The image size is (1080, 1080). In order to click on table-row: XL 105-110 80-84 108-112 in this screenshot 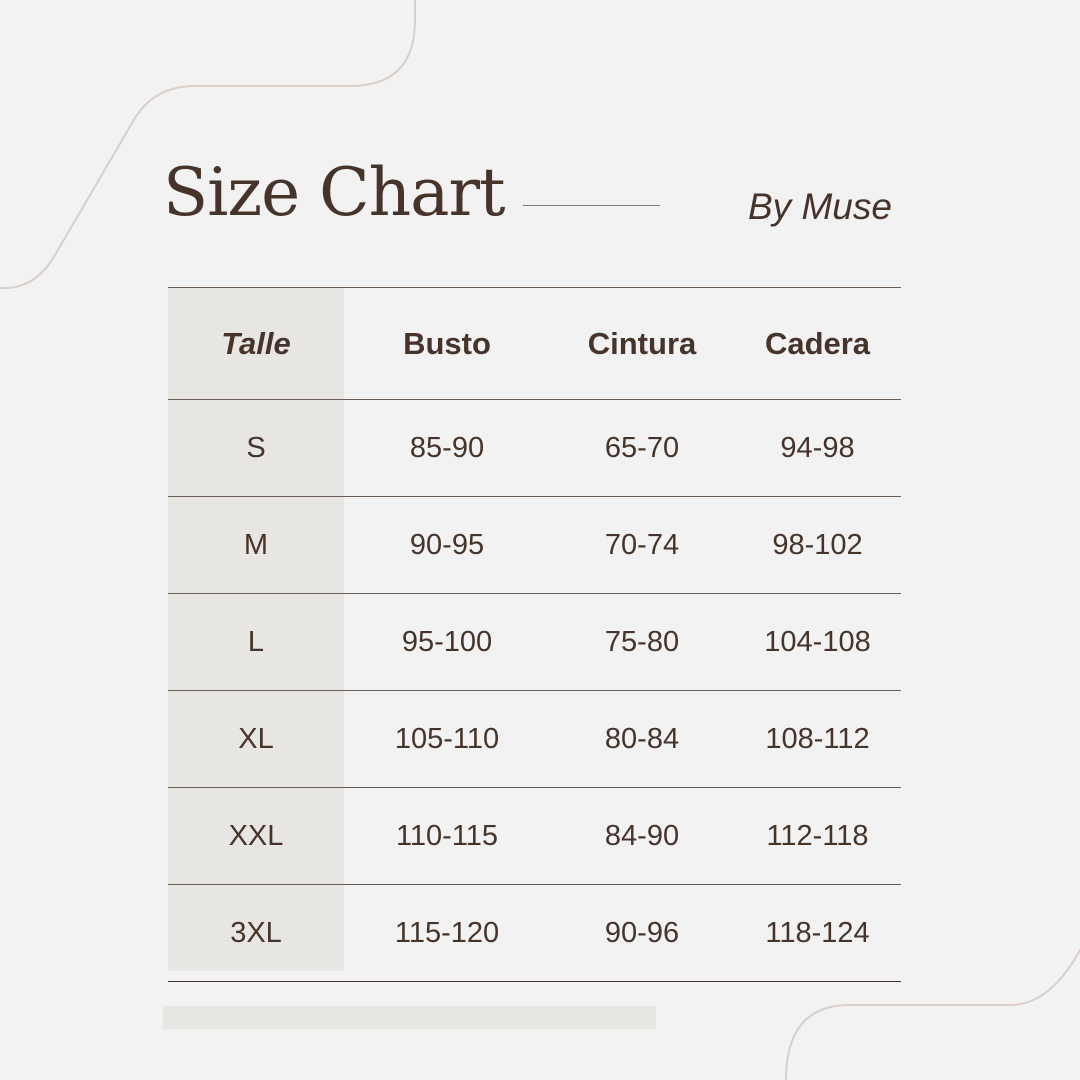, I will do `click(534, 738)`.